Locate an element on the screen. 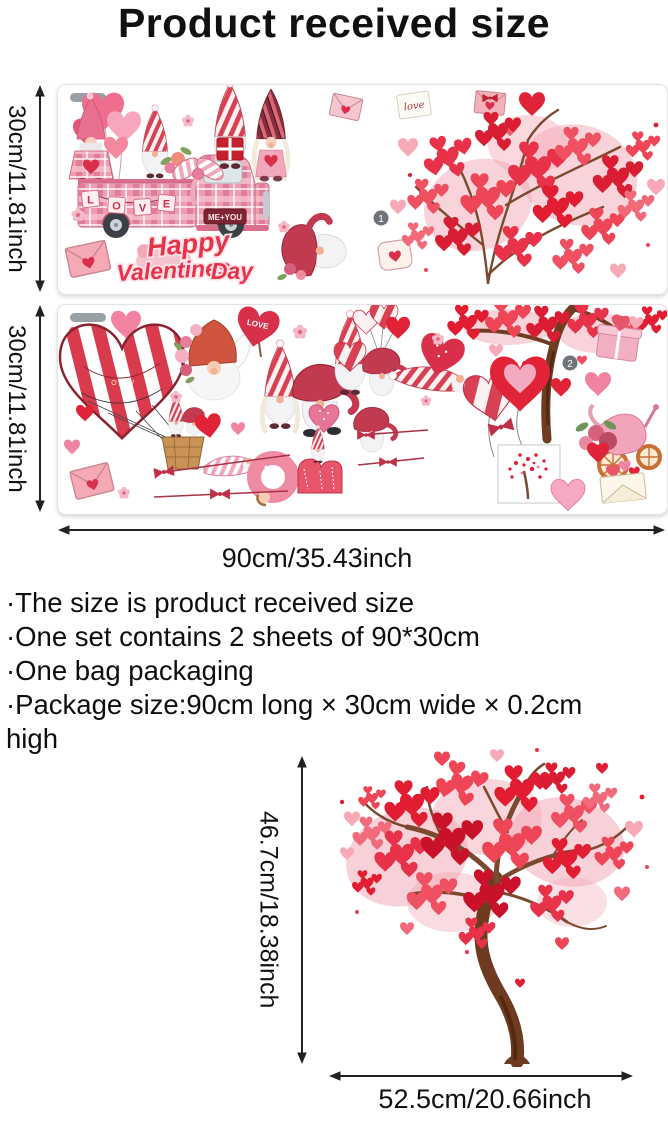 This screenshot has height=1121, width=668. svg-text: love is located at coordinates (414, 107).